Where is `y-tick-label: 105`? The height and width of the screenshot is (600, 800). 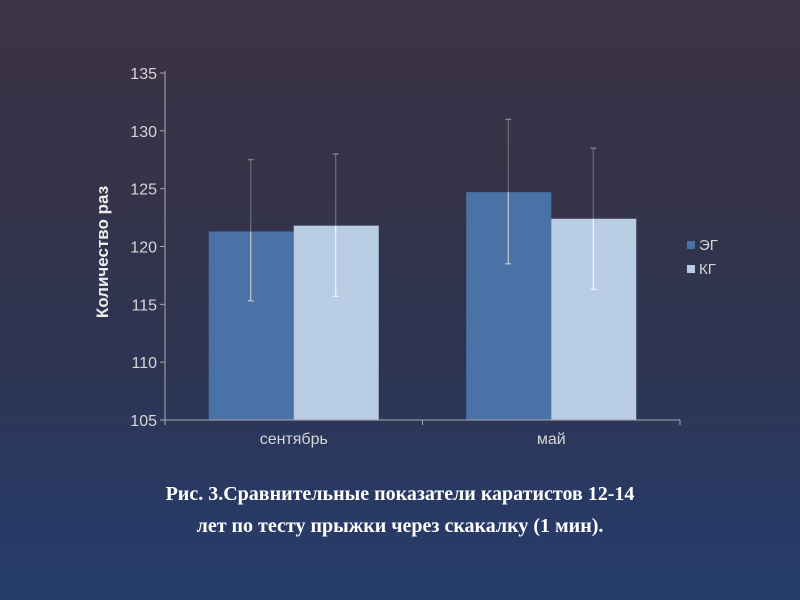 y-tick-label: 105 is located at coordinates (143, 421).